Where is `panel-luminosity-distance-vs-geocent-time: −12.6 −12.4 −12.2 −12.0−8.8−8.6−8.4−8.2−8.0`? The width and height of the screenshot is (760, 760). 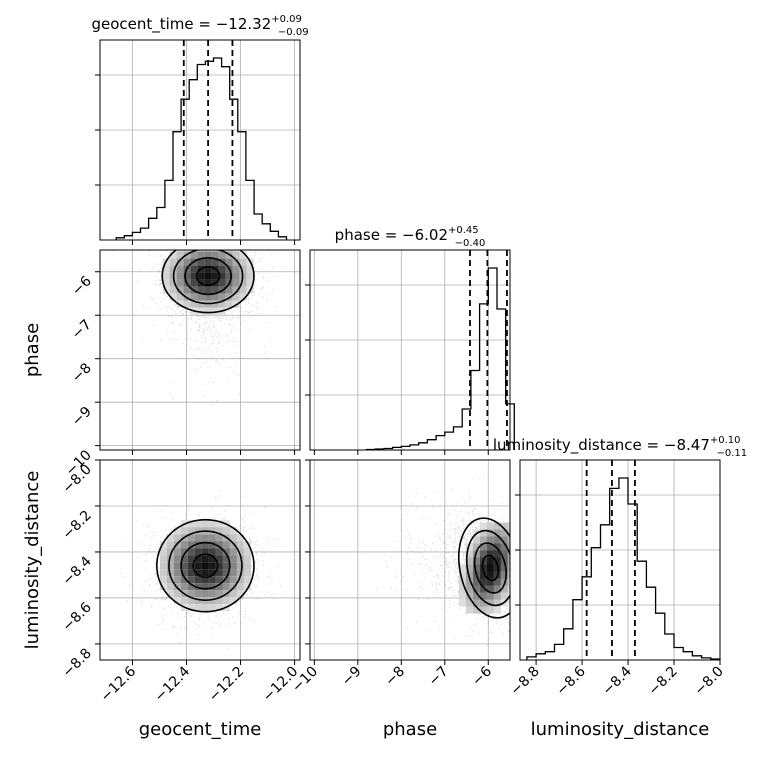 panel-luminosity-distance-vs-geocent-time: −12.6 −12.4 −12.2 −12.0−8.8−8.6−8.4−8.2−8.0 is located at coordinates (180, 582).